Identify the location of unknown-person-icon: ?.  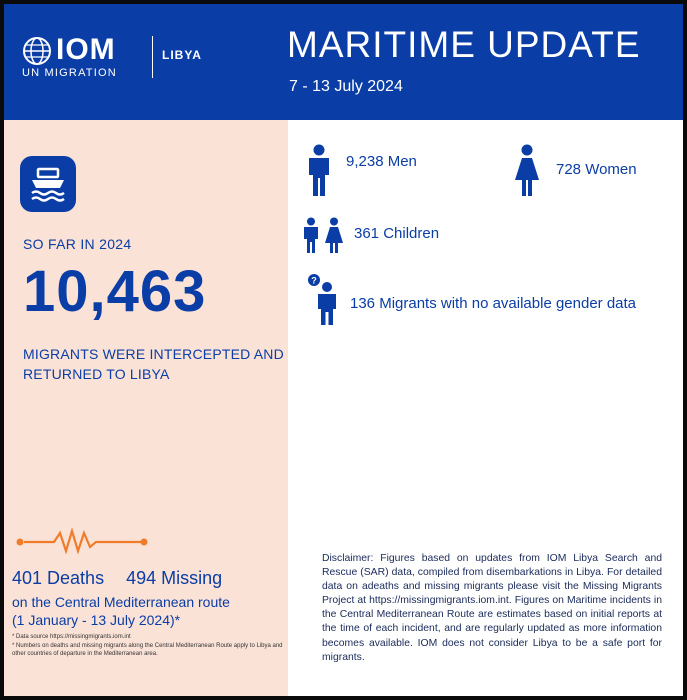
(324, 299).